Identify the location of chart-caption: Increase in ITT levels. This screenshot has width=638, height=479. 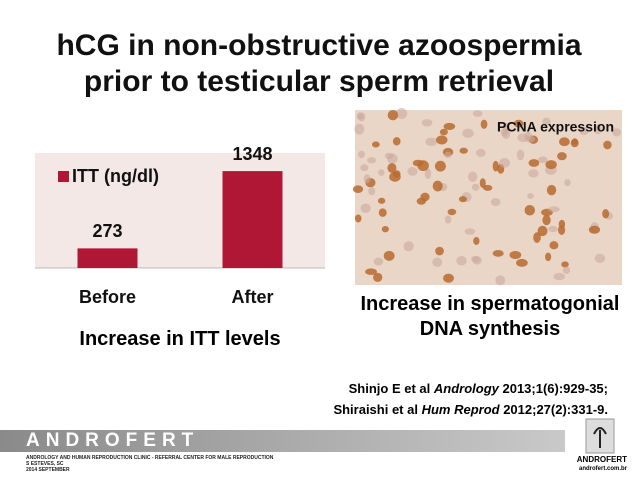
(180, 339).